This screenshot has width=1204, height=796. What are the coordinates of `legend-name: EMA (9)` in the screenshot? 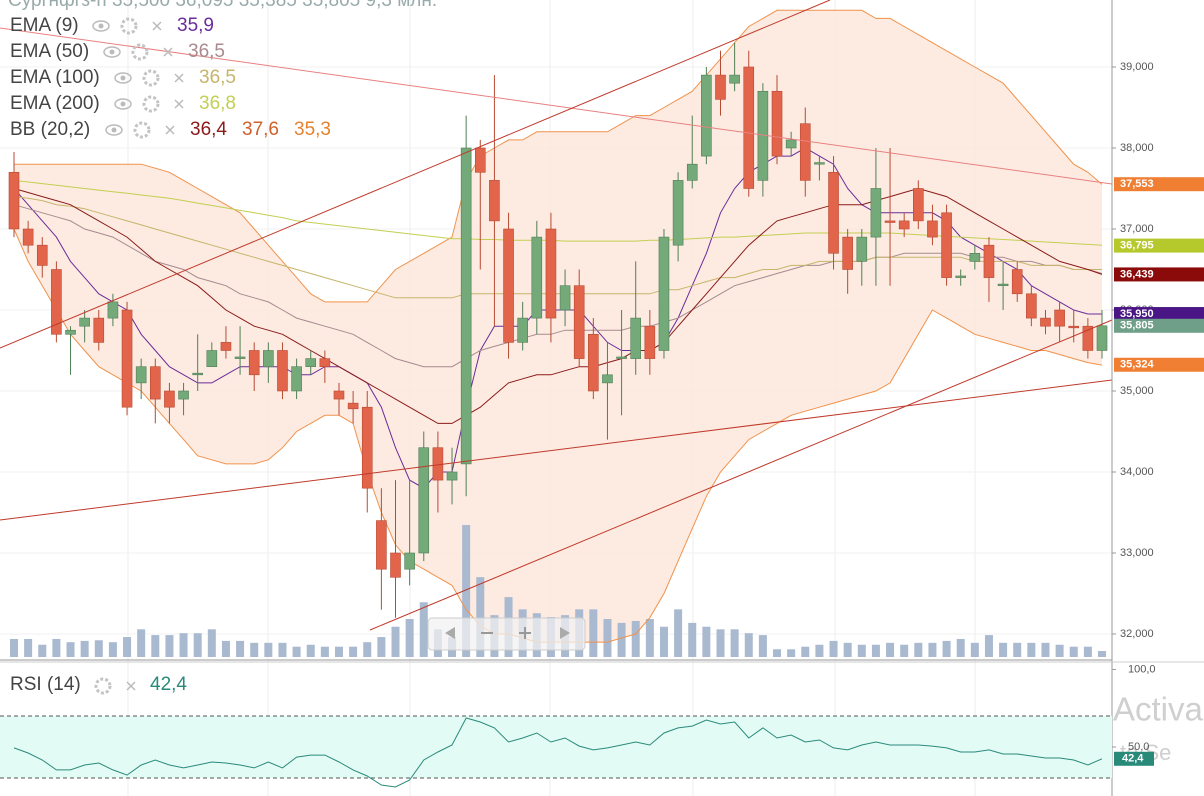 It's located at (44, 25).